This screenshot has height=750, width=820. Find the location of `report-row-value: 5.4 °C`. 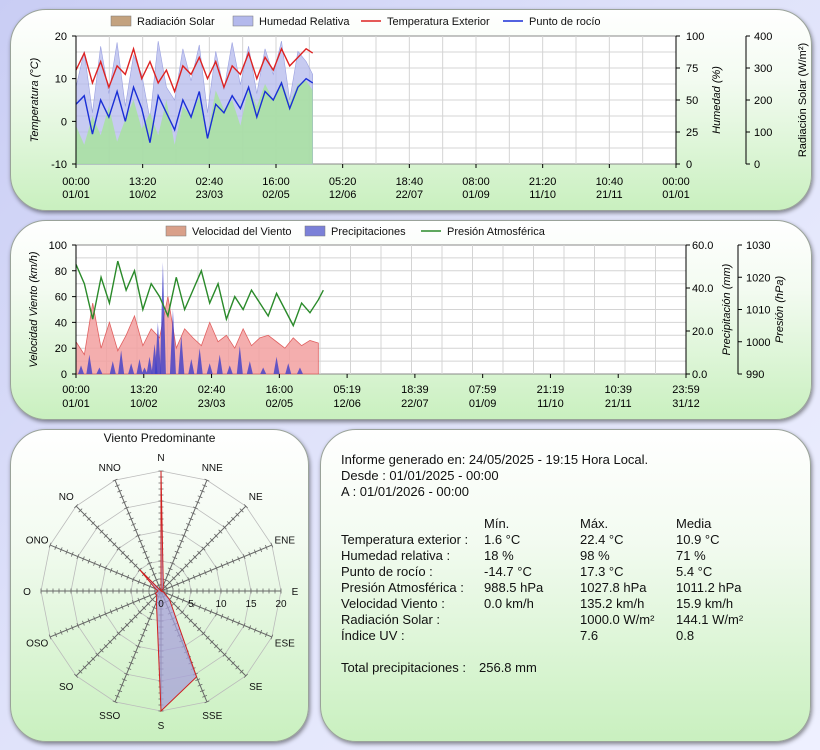

report-row-value: 5.4 °C is located at coordinates (694, 571).